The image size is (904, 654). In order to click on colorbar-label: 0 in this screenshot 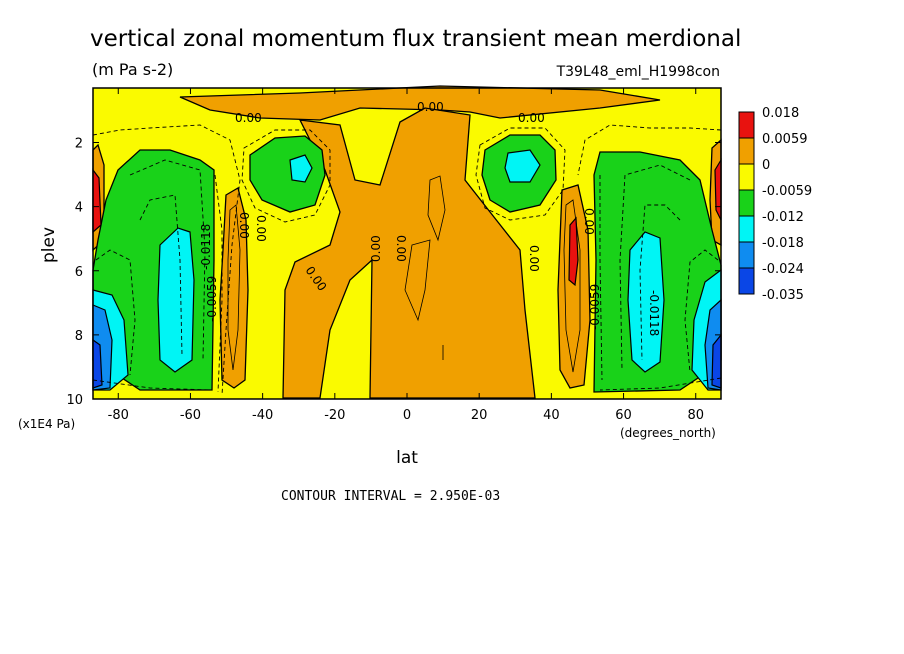, I will do `click(766, 165)`.